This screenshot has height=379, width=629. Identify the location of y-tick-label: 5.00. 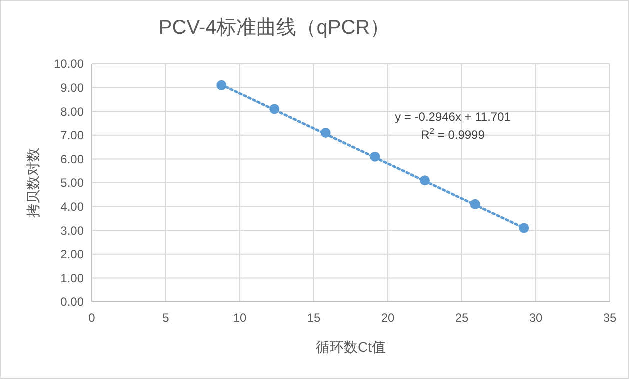
(72, 183).